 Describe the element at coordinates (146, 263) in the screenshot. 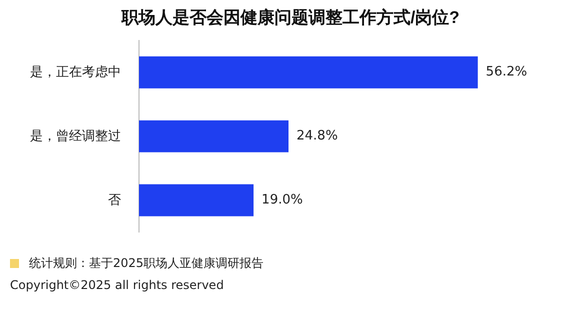

I see `text: 统计规则：基于2025职场人亚健康调研报告` at that location.